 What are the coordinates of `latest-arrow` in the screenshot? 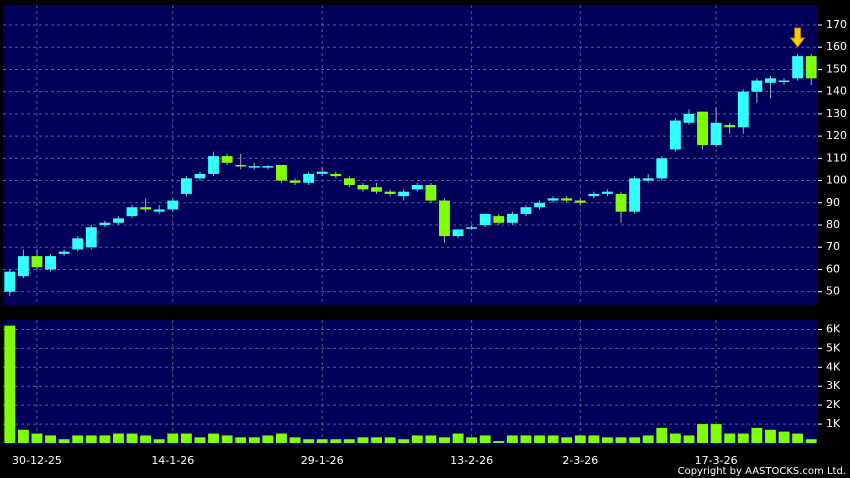 It's located at (797, 37).